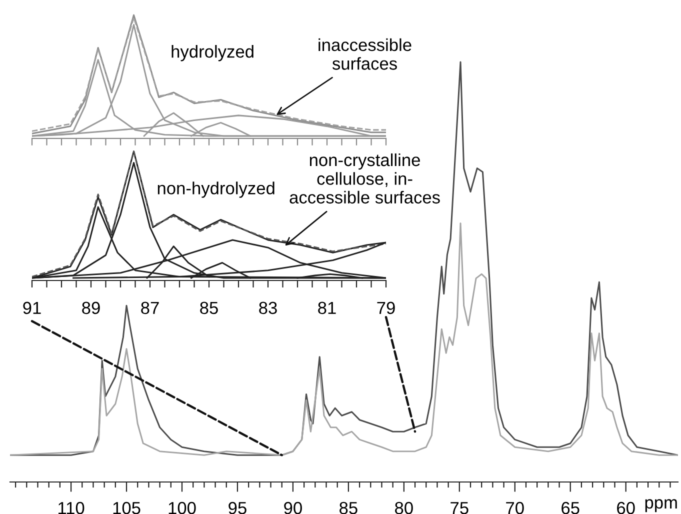 The height and width of the screenshot is (514, 681). I want to click on annotation: inaccessible surfaces, so click(365, 54).